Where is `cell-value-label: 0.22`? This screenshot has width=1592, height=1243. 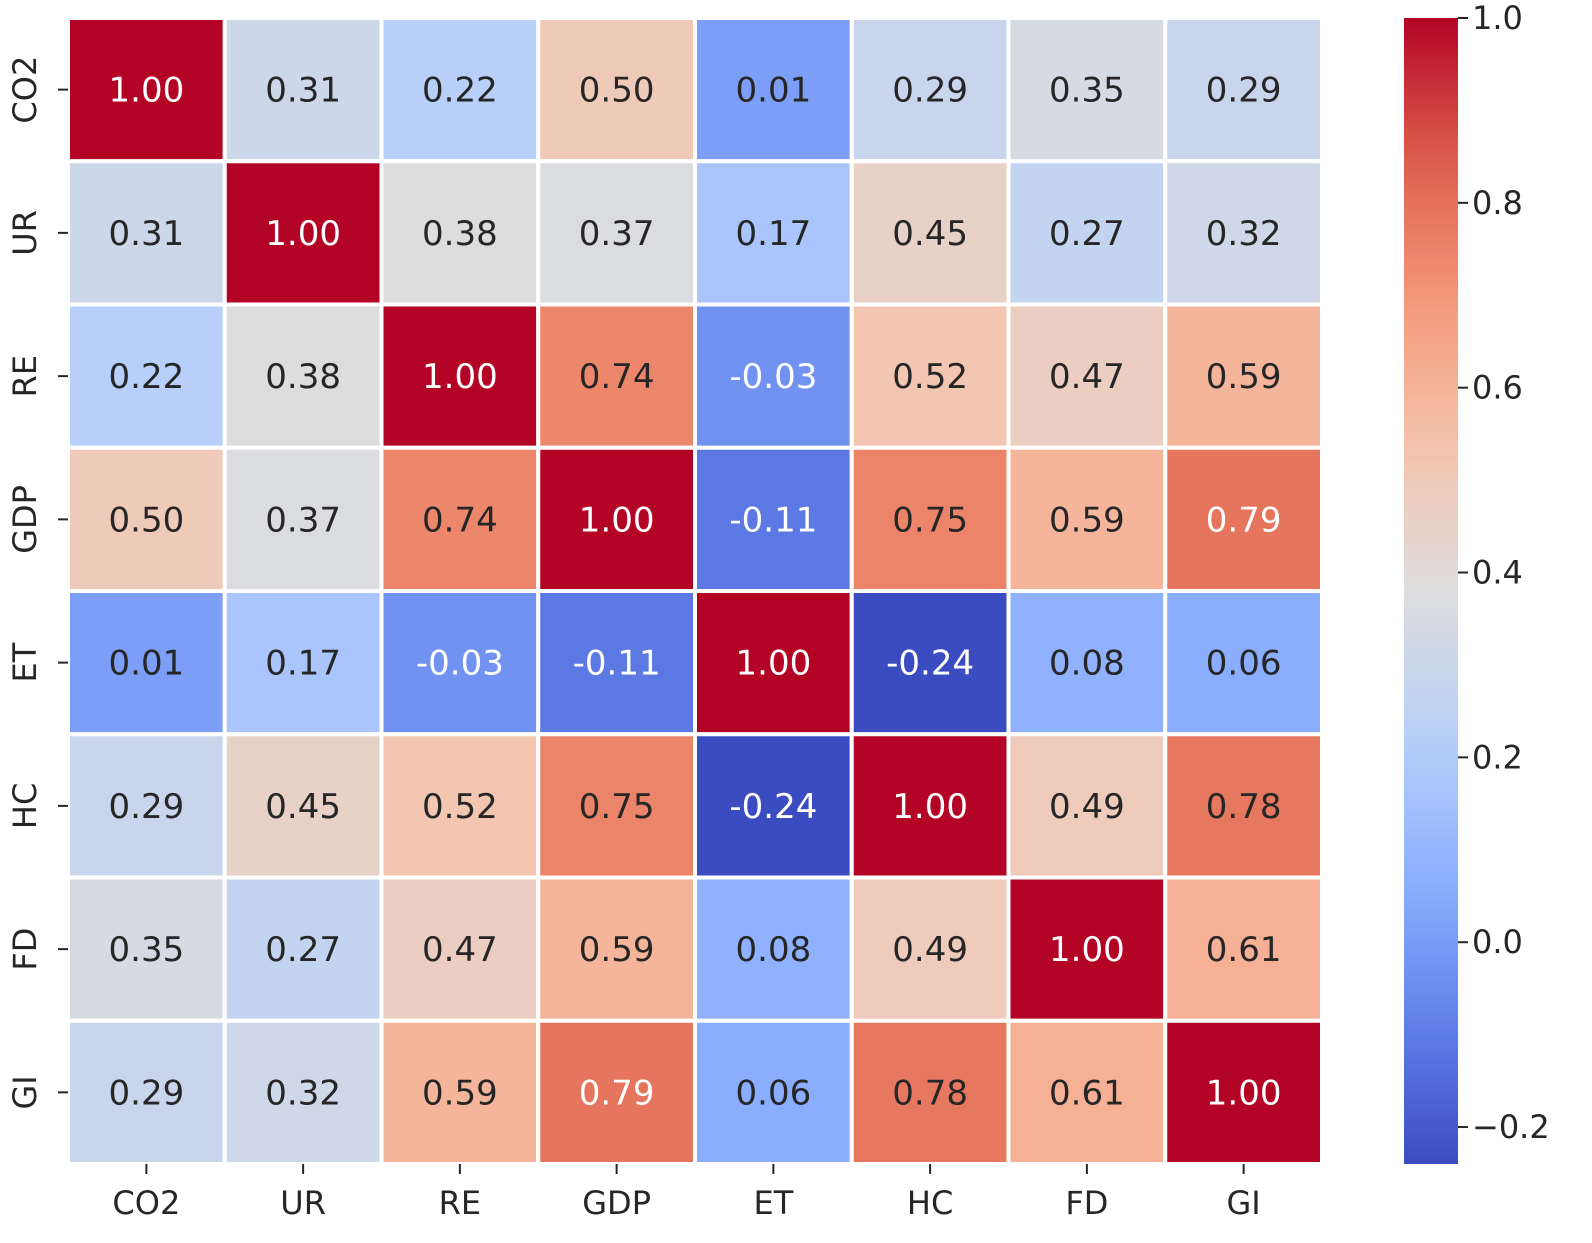 cell-value-label: 0.22 is located at coordinates (460, 91).